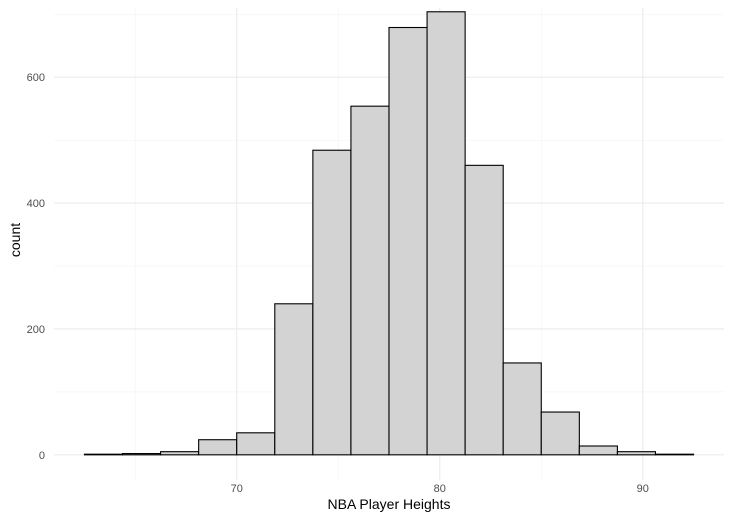  I want to click on x-axis-ticks: 70 80 90, so click(440, 489).